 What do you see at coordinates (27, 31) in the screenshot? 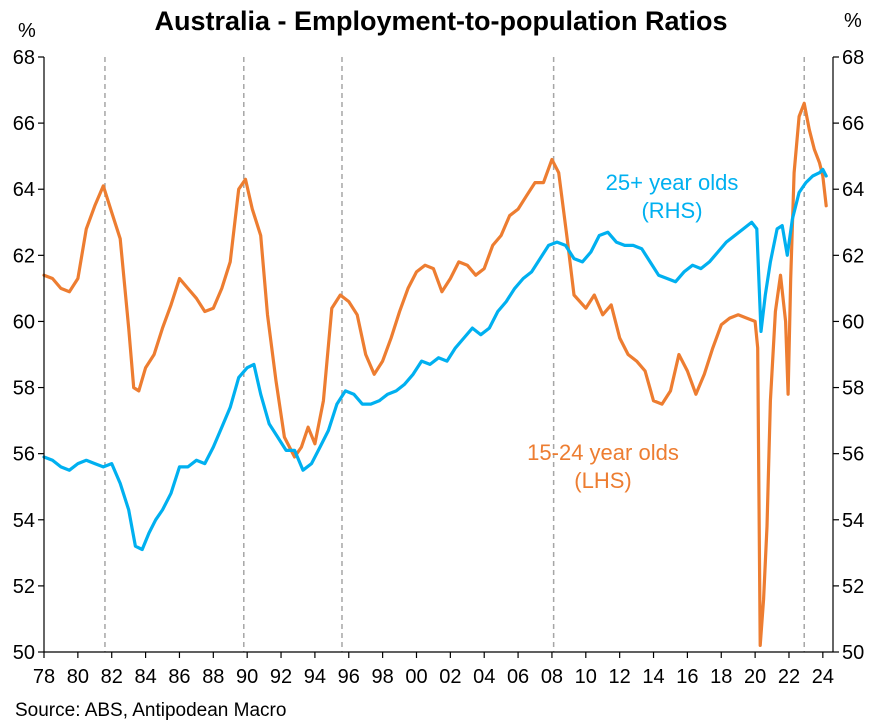
I see `left-axis-unit: %` at bounding box center [27, 31].